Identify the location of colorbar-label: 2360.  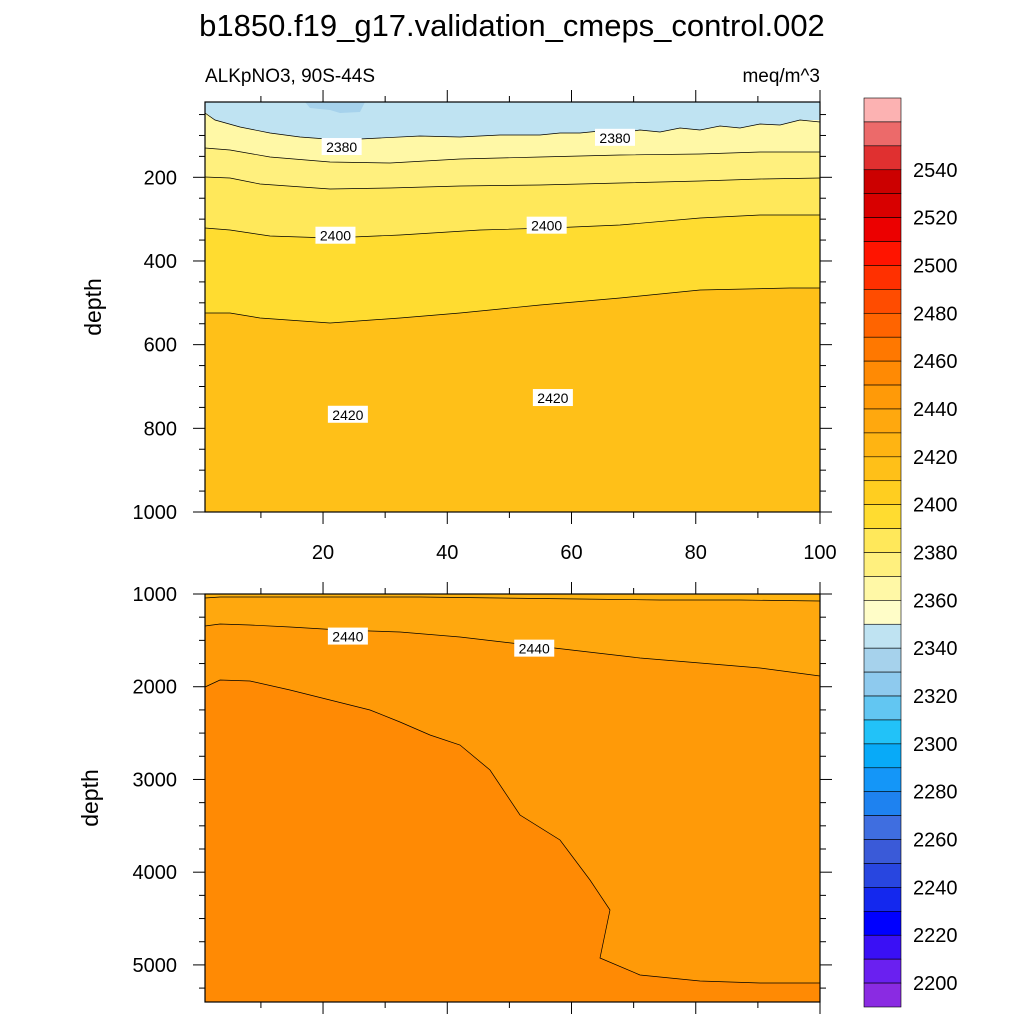
(935, 601).